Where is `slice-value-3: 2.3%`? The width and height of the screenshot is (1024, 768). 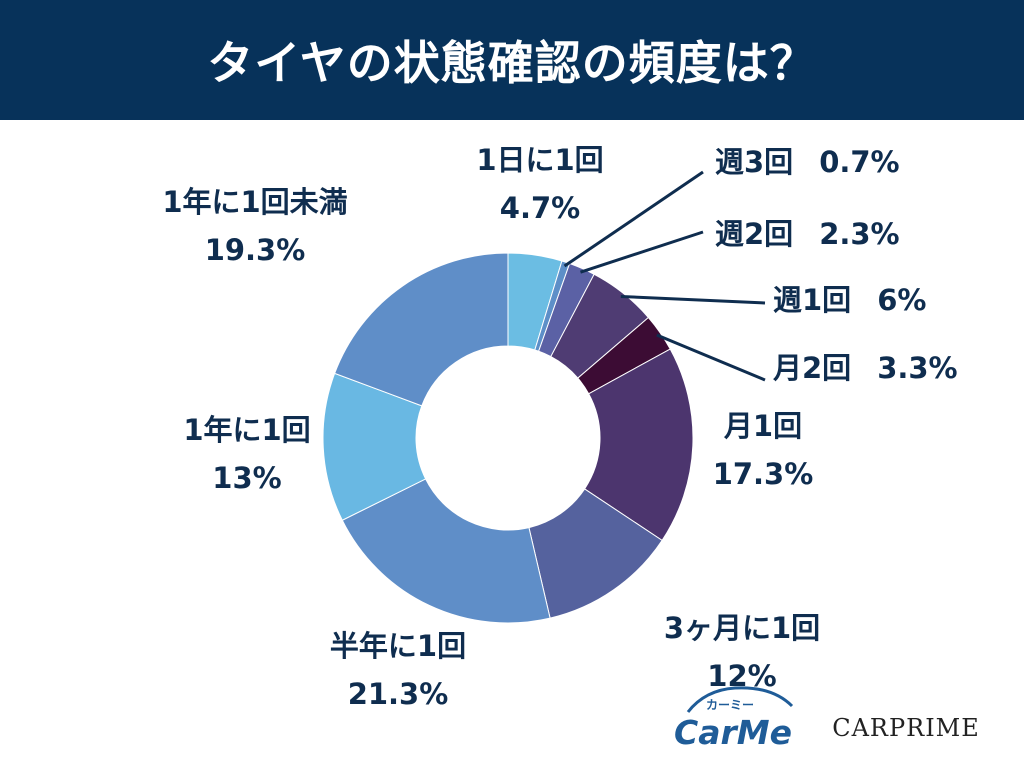 slice-value-3: 2.3% is located at coordinates (859, 234).